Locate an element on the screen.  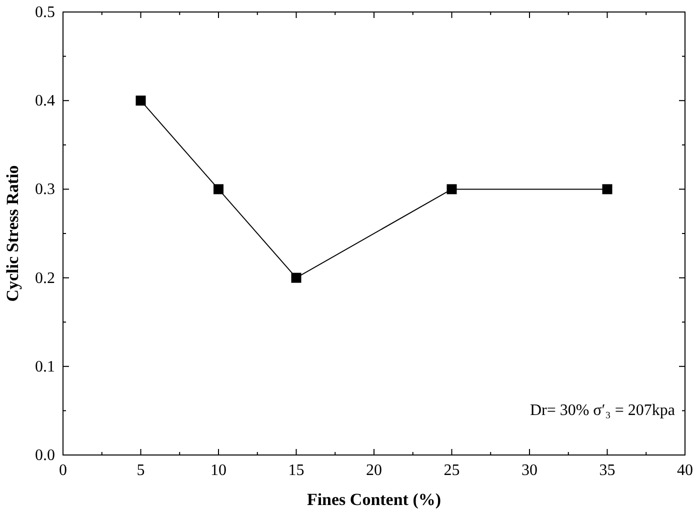
x-tick-label: 0 is located at coordinates (63, 470).